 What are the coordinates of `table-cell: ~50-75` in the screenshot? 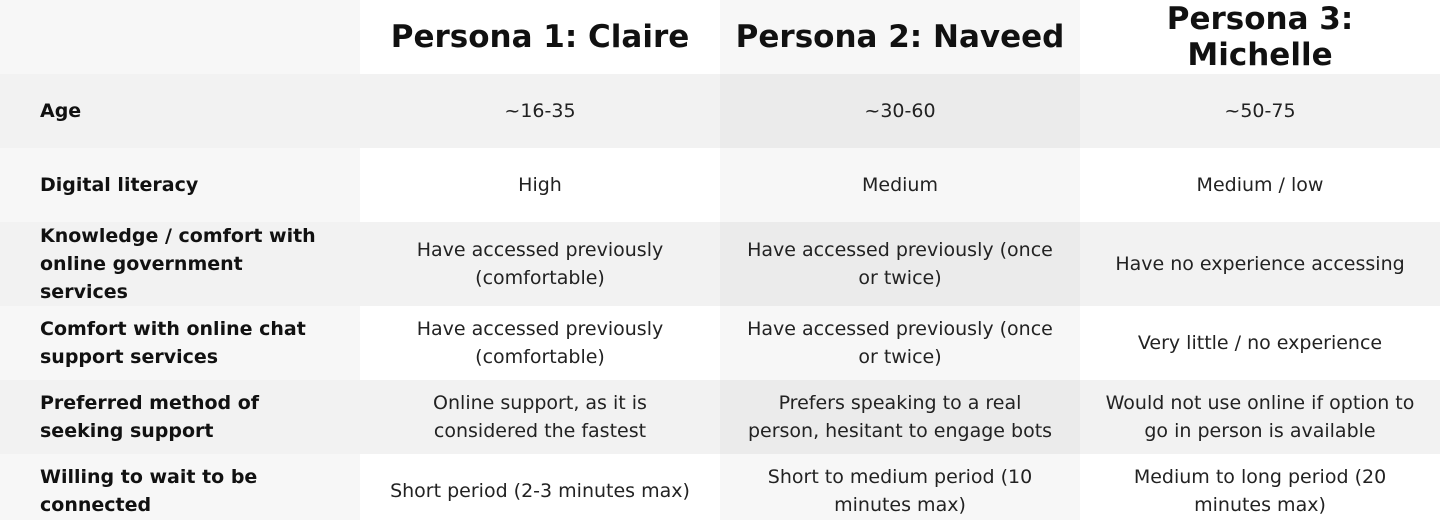 It's located at (1260, 111).